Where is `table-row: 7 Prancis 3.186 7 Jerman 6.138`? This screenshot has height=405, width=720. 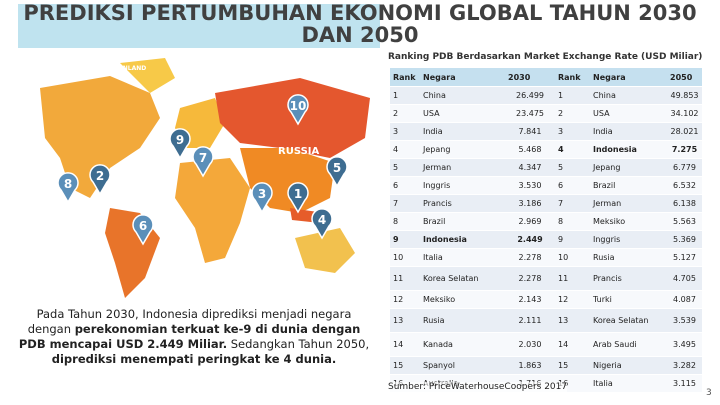 table-row: 7 Prancis 3.186 7 Jerman 6.138 is located at coordinates (546, 203).